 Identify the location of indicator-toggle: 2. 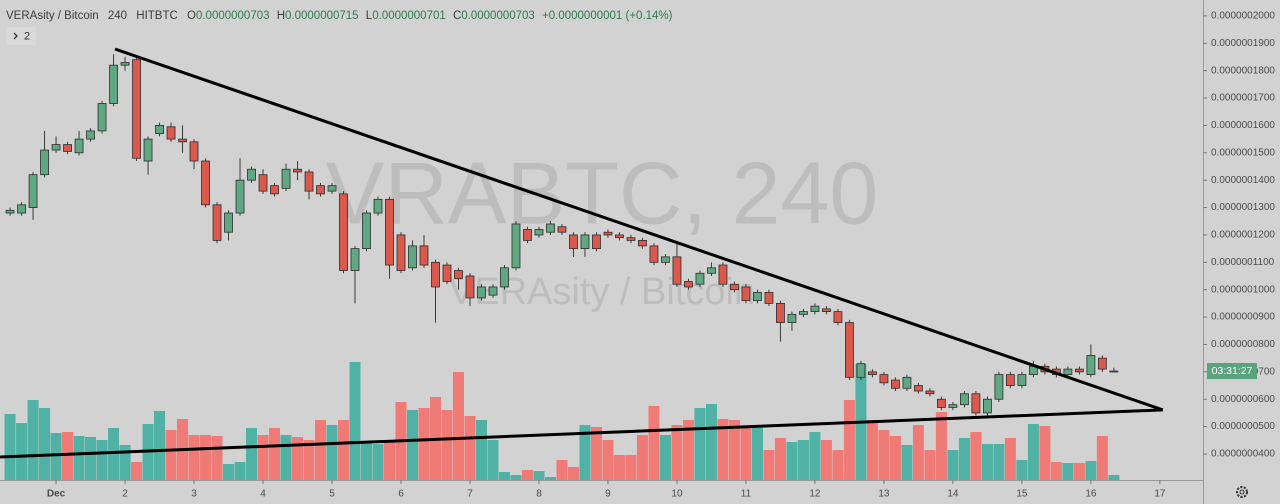
(21, 36).